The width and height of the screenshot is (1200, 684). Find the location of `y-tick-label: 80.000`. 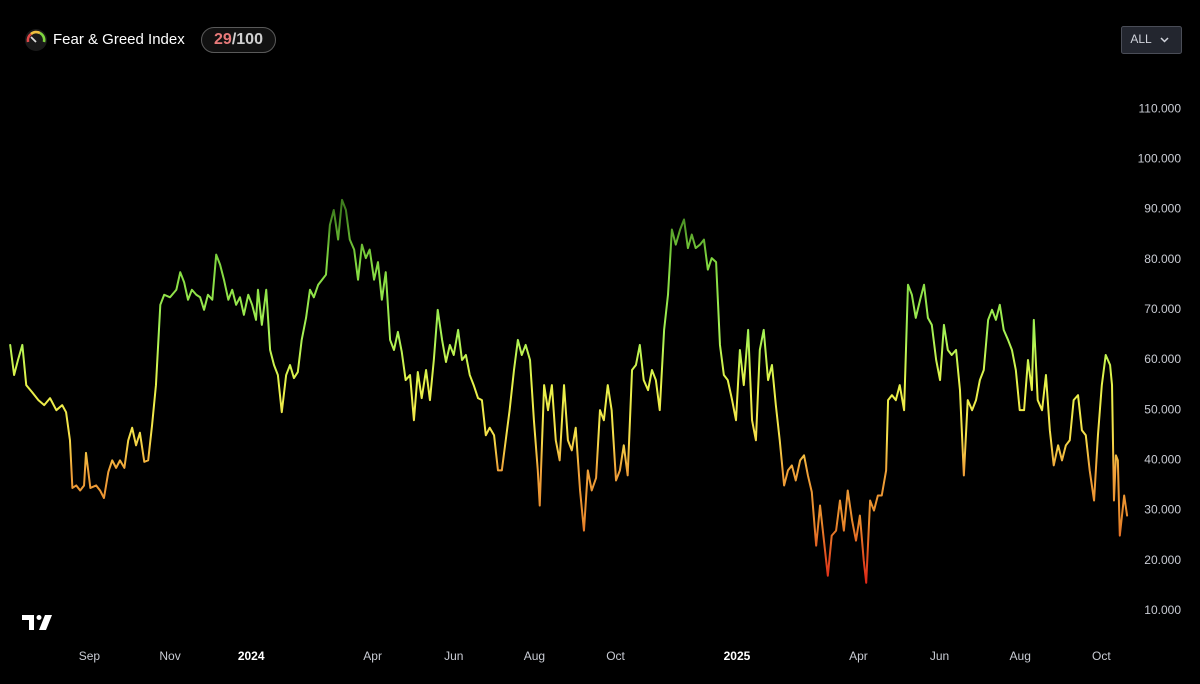

y-tick-label: 80.000 is located at coordinates (1162, 259).